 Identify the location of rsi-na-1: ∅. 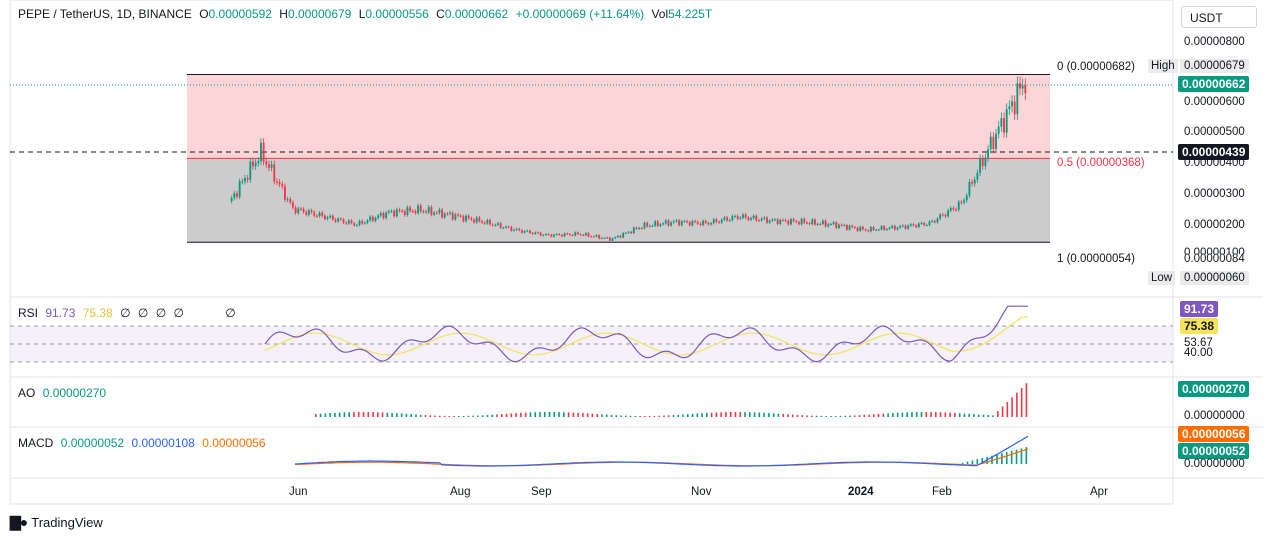
(125, 313).